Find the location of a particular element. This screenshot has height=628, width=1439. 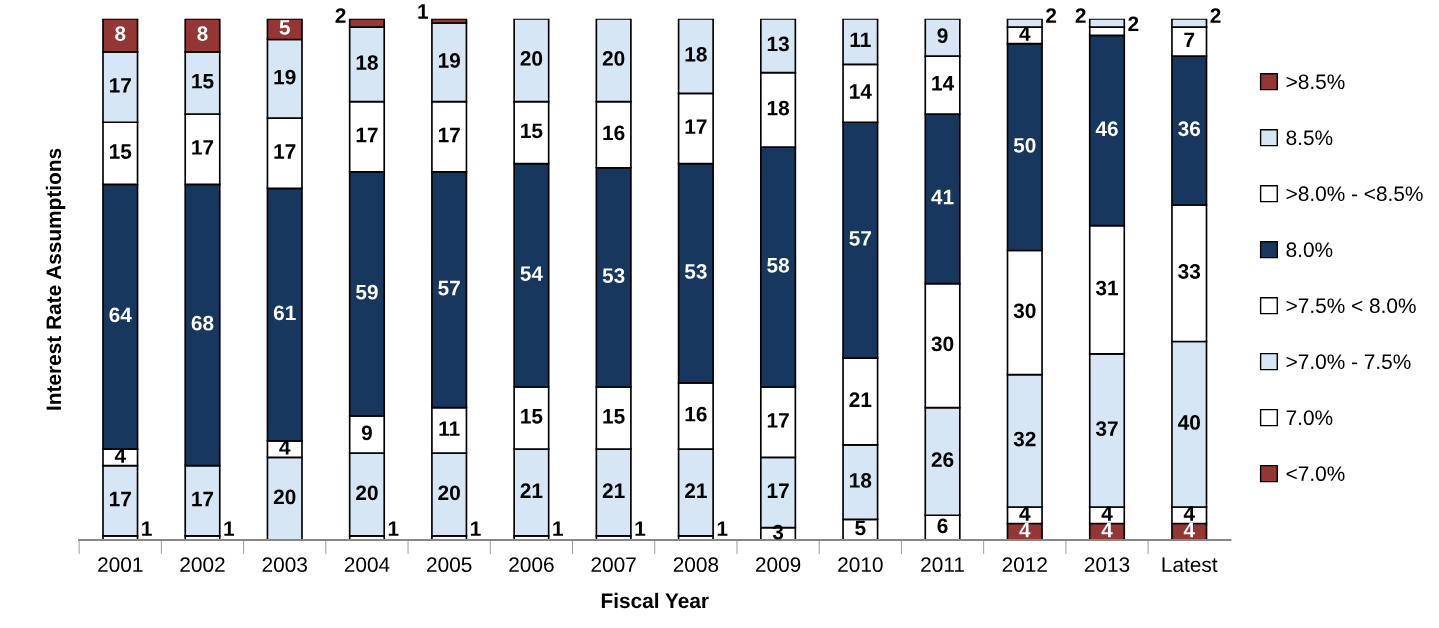

legend-label: >8.0% - <8.5% is located at coordinates (1354, 194).